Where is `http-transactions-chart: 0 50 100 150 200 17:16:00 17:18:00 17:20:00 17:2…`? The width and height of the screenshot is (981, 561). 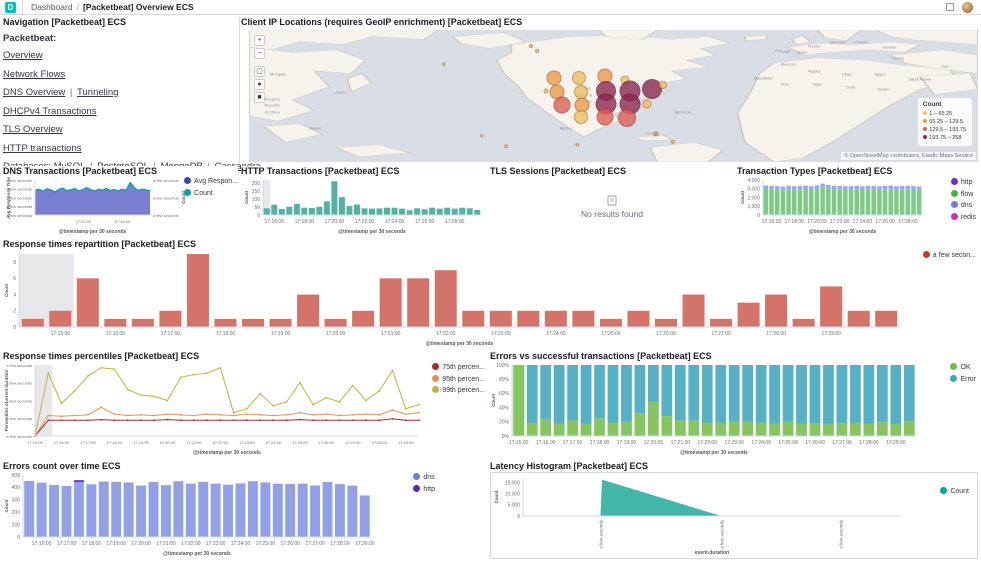 http-transactions-chart: 0 50 100 150 200 17:16:00 17:18:00 17:20:00 17:2… is located at coordinates (364, 206).